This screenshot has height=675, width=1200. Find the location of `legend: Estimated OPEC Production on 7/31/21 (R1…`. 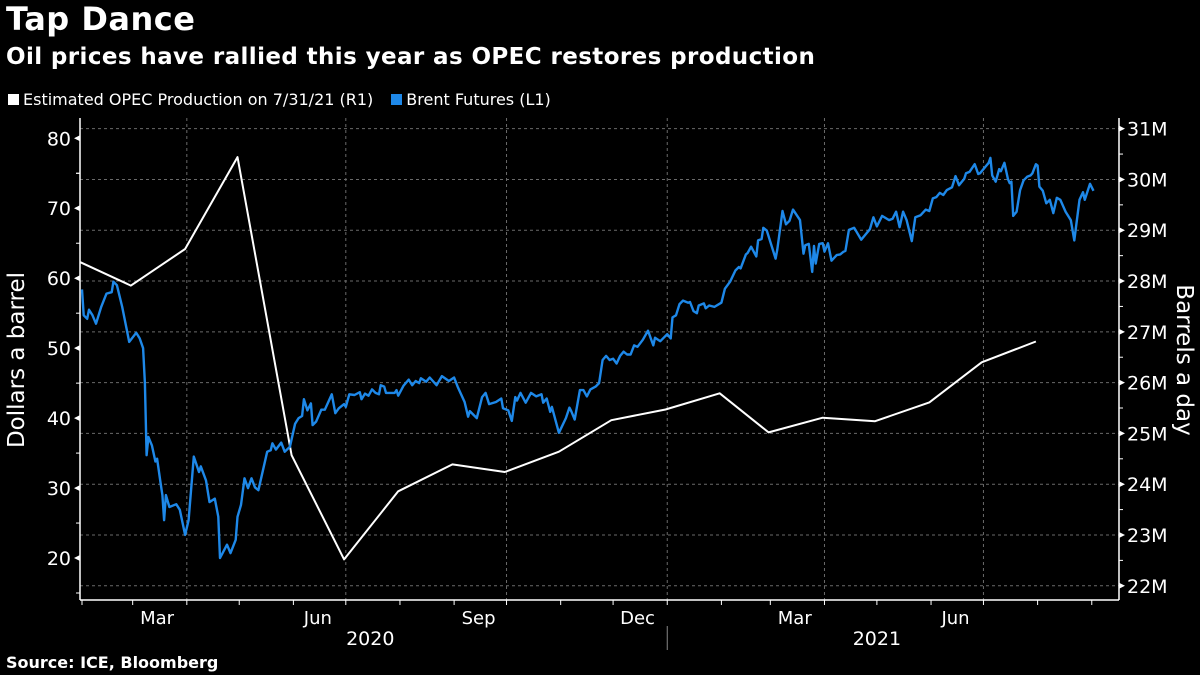

legend: Estimated OPEC Production on 7/31/21 (R1… is located at coordinates (288, 99).